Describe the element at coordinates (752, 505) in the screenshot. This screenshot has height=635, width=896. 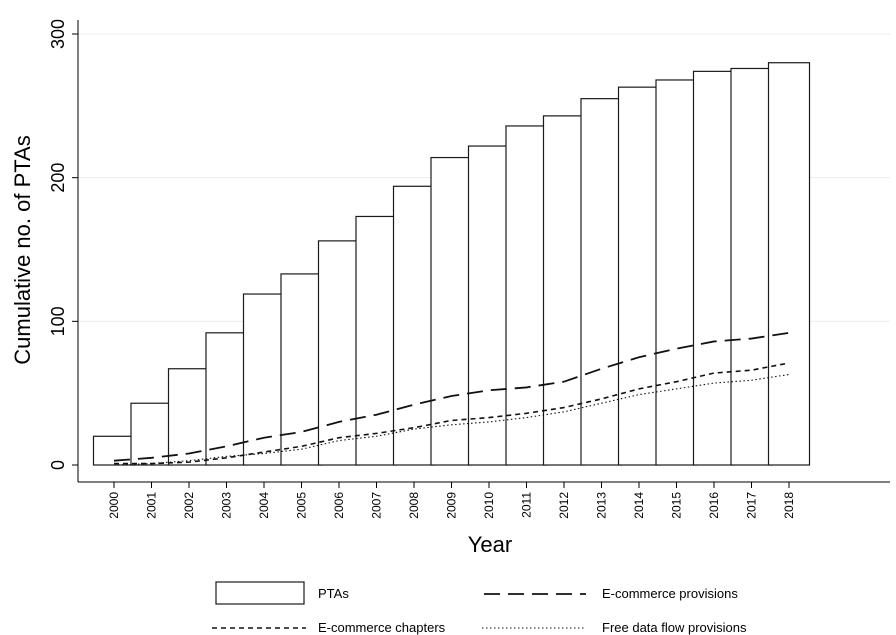
I see `x-tick-label: 2017` at that location.